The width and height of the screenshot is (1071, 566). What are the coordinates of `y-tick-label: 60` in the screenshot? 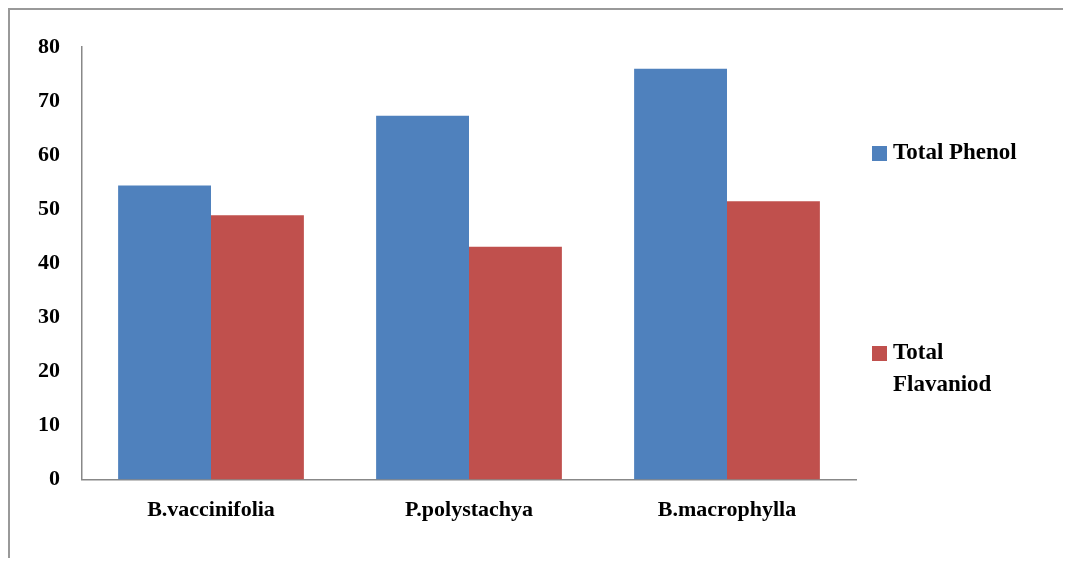 It's located at (49, 153).